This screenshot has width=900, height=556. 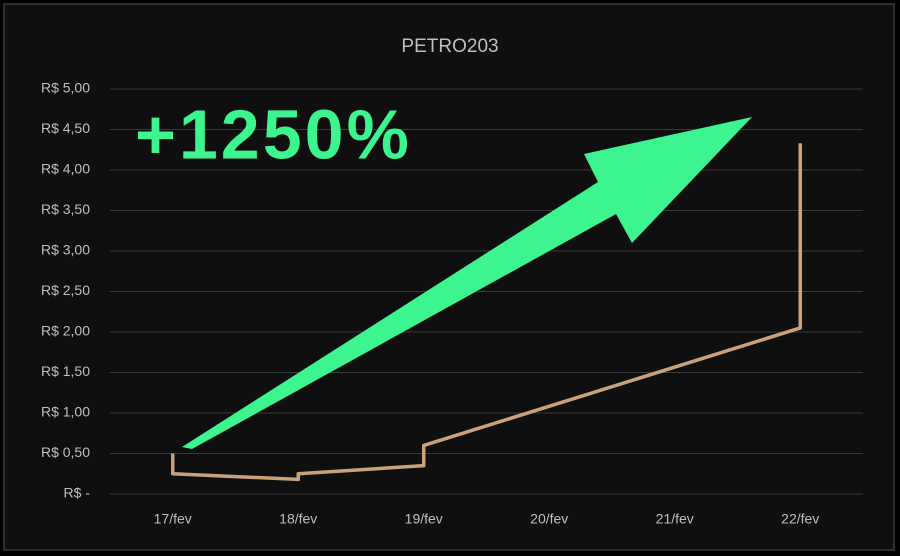 I want to click on x-tick-label: 22/fev, so click(x=800, y=519).